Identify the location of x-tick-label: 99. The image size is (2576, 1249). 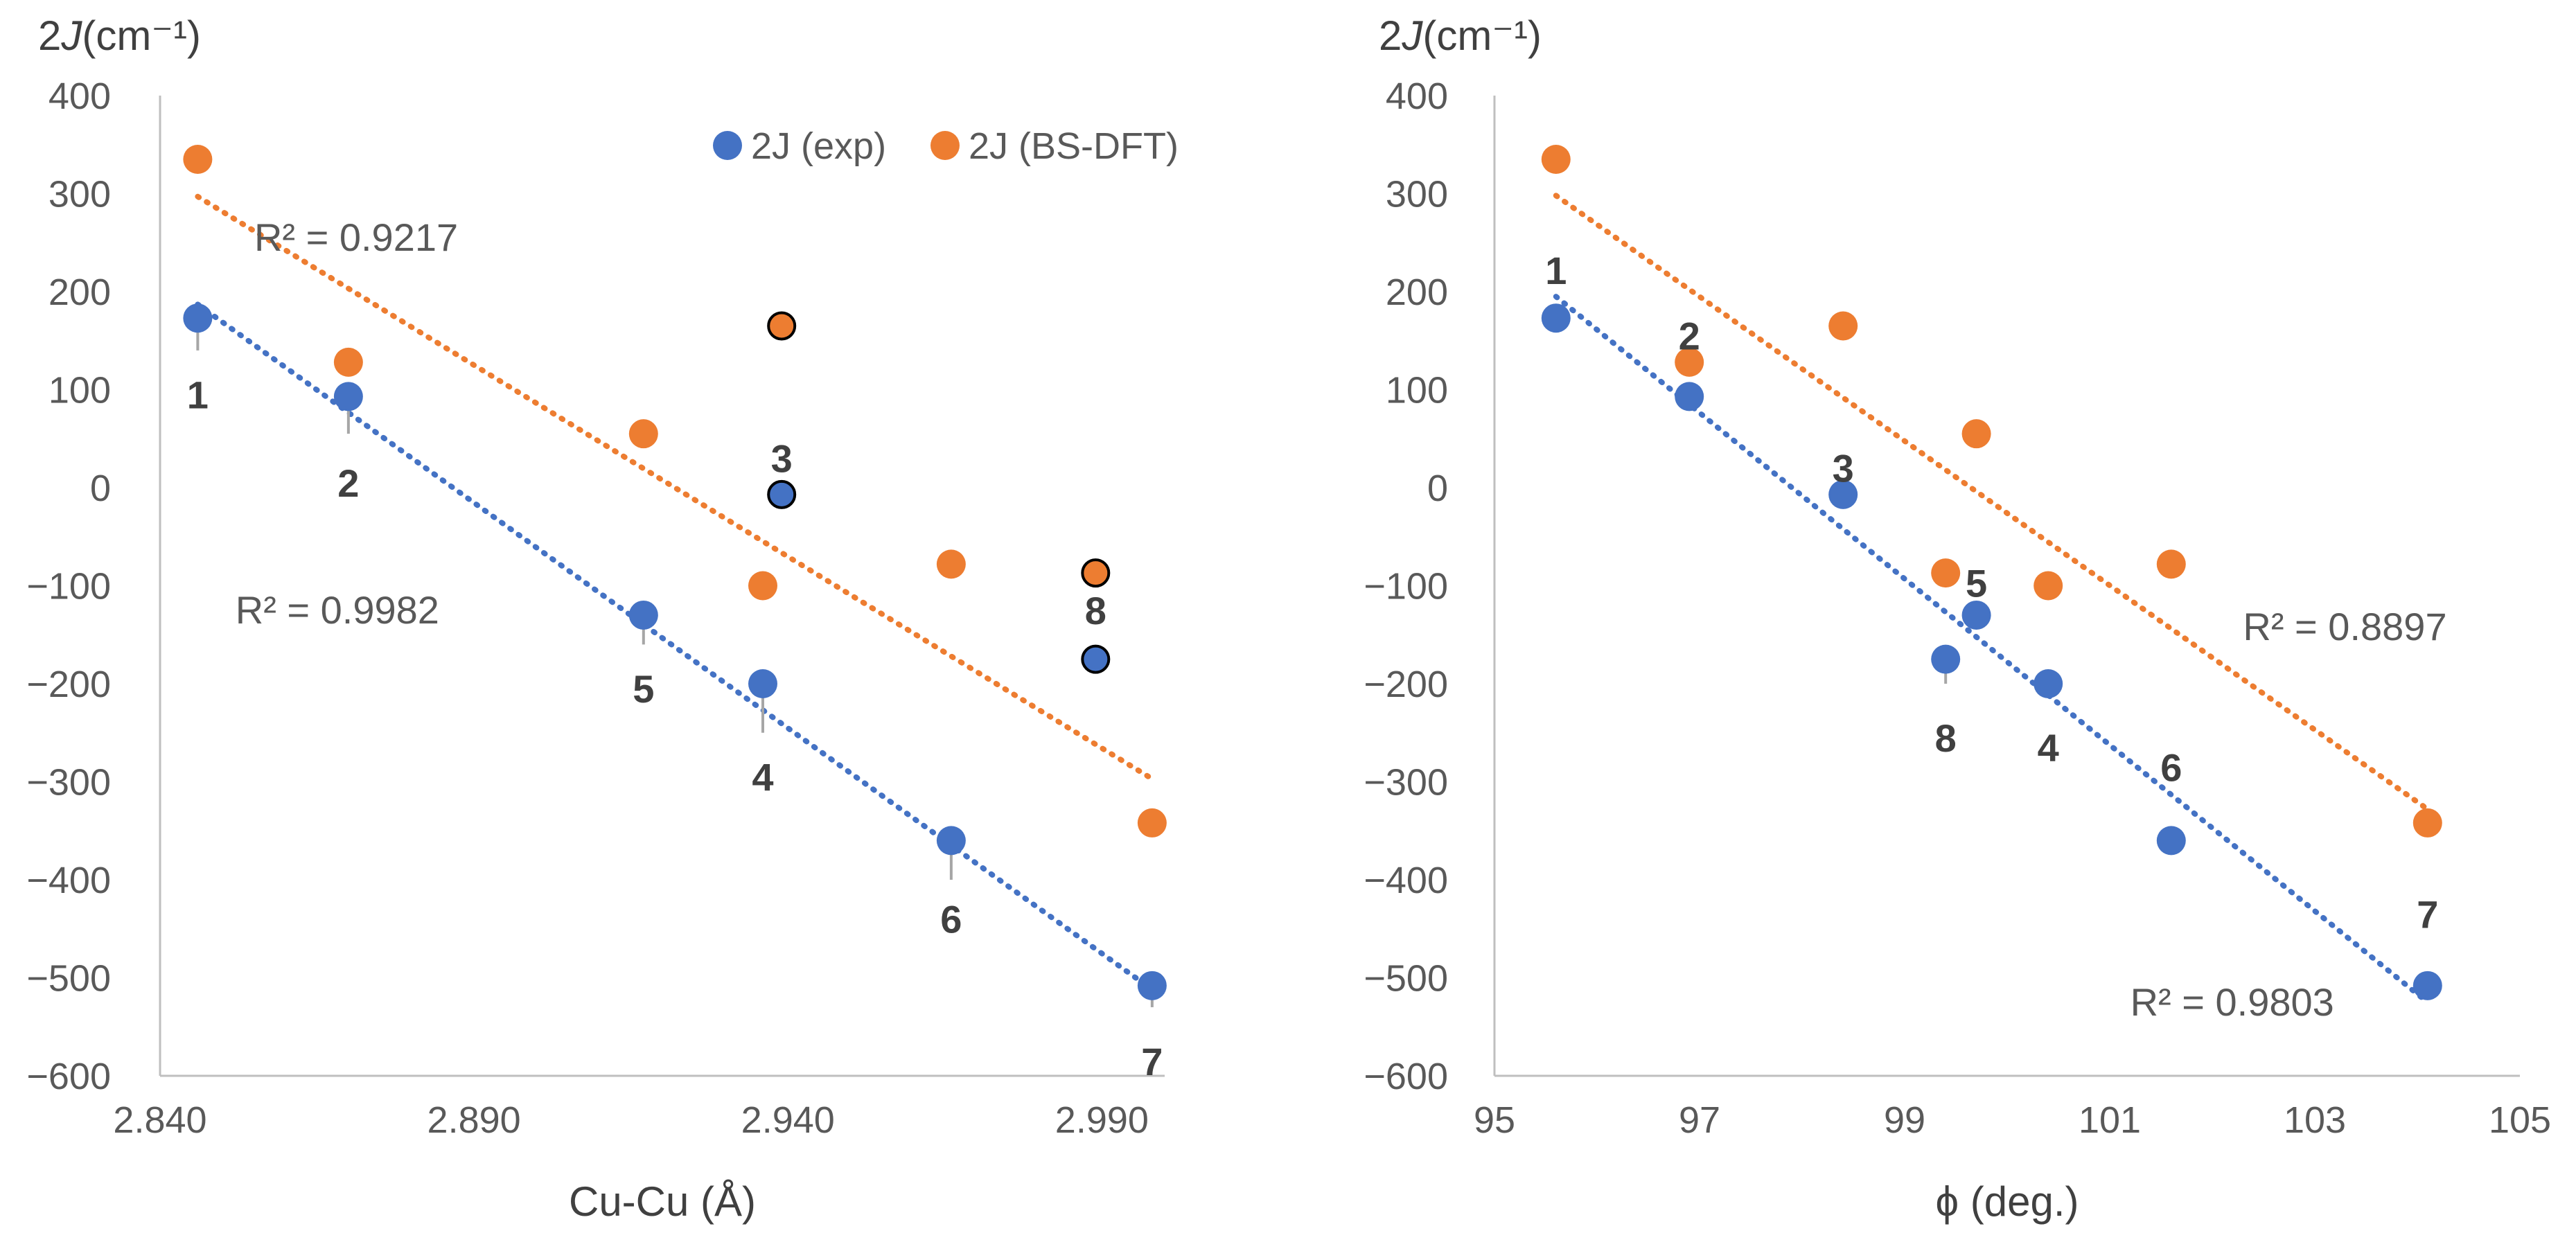
(1904, 1120).